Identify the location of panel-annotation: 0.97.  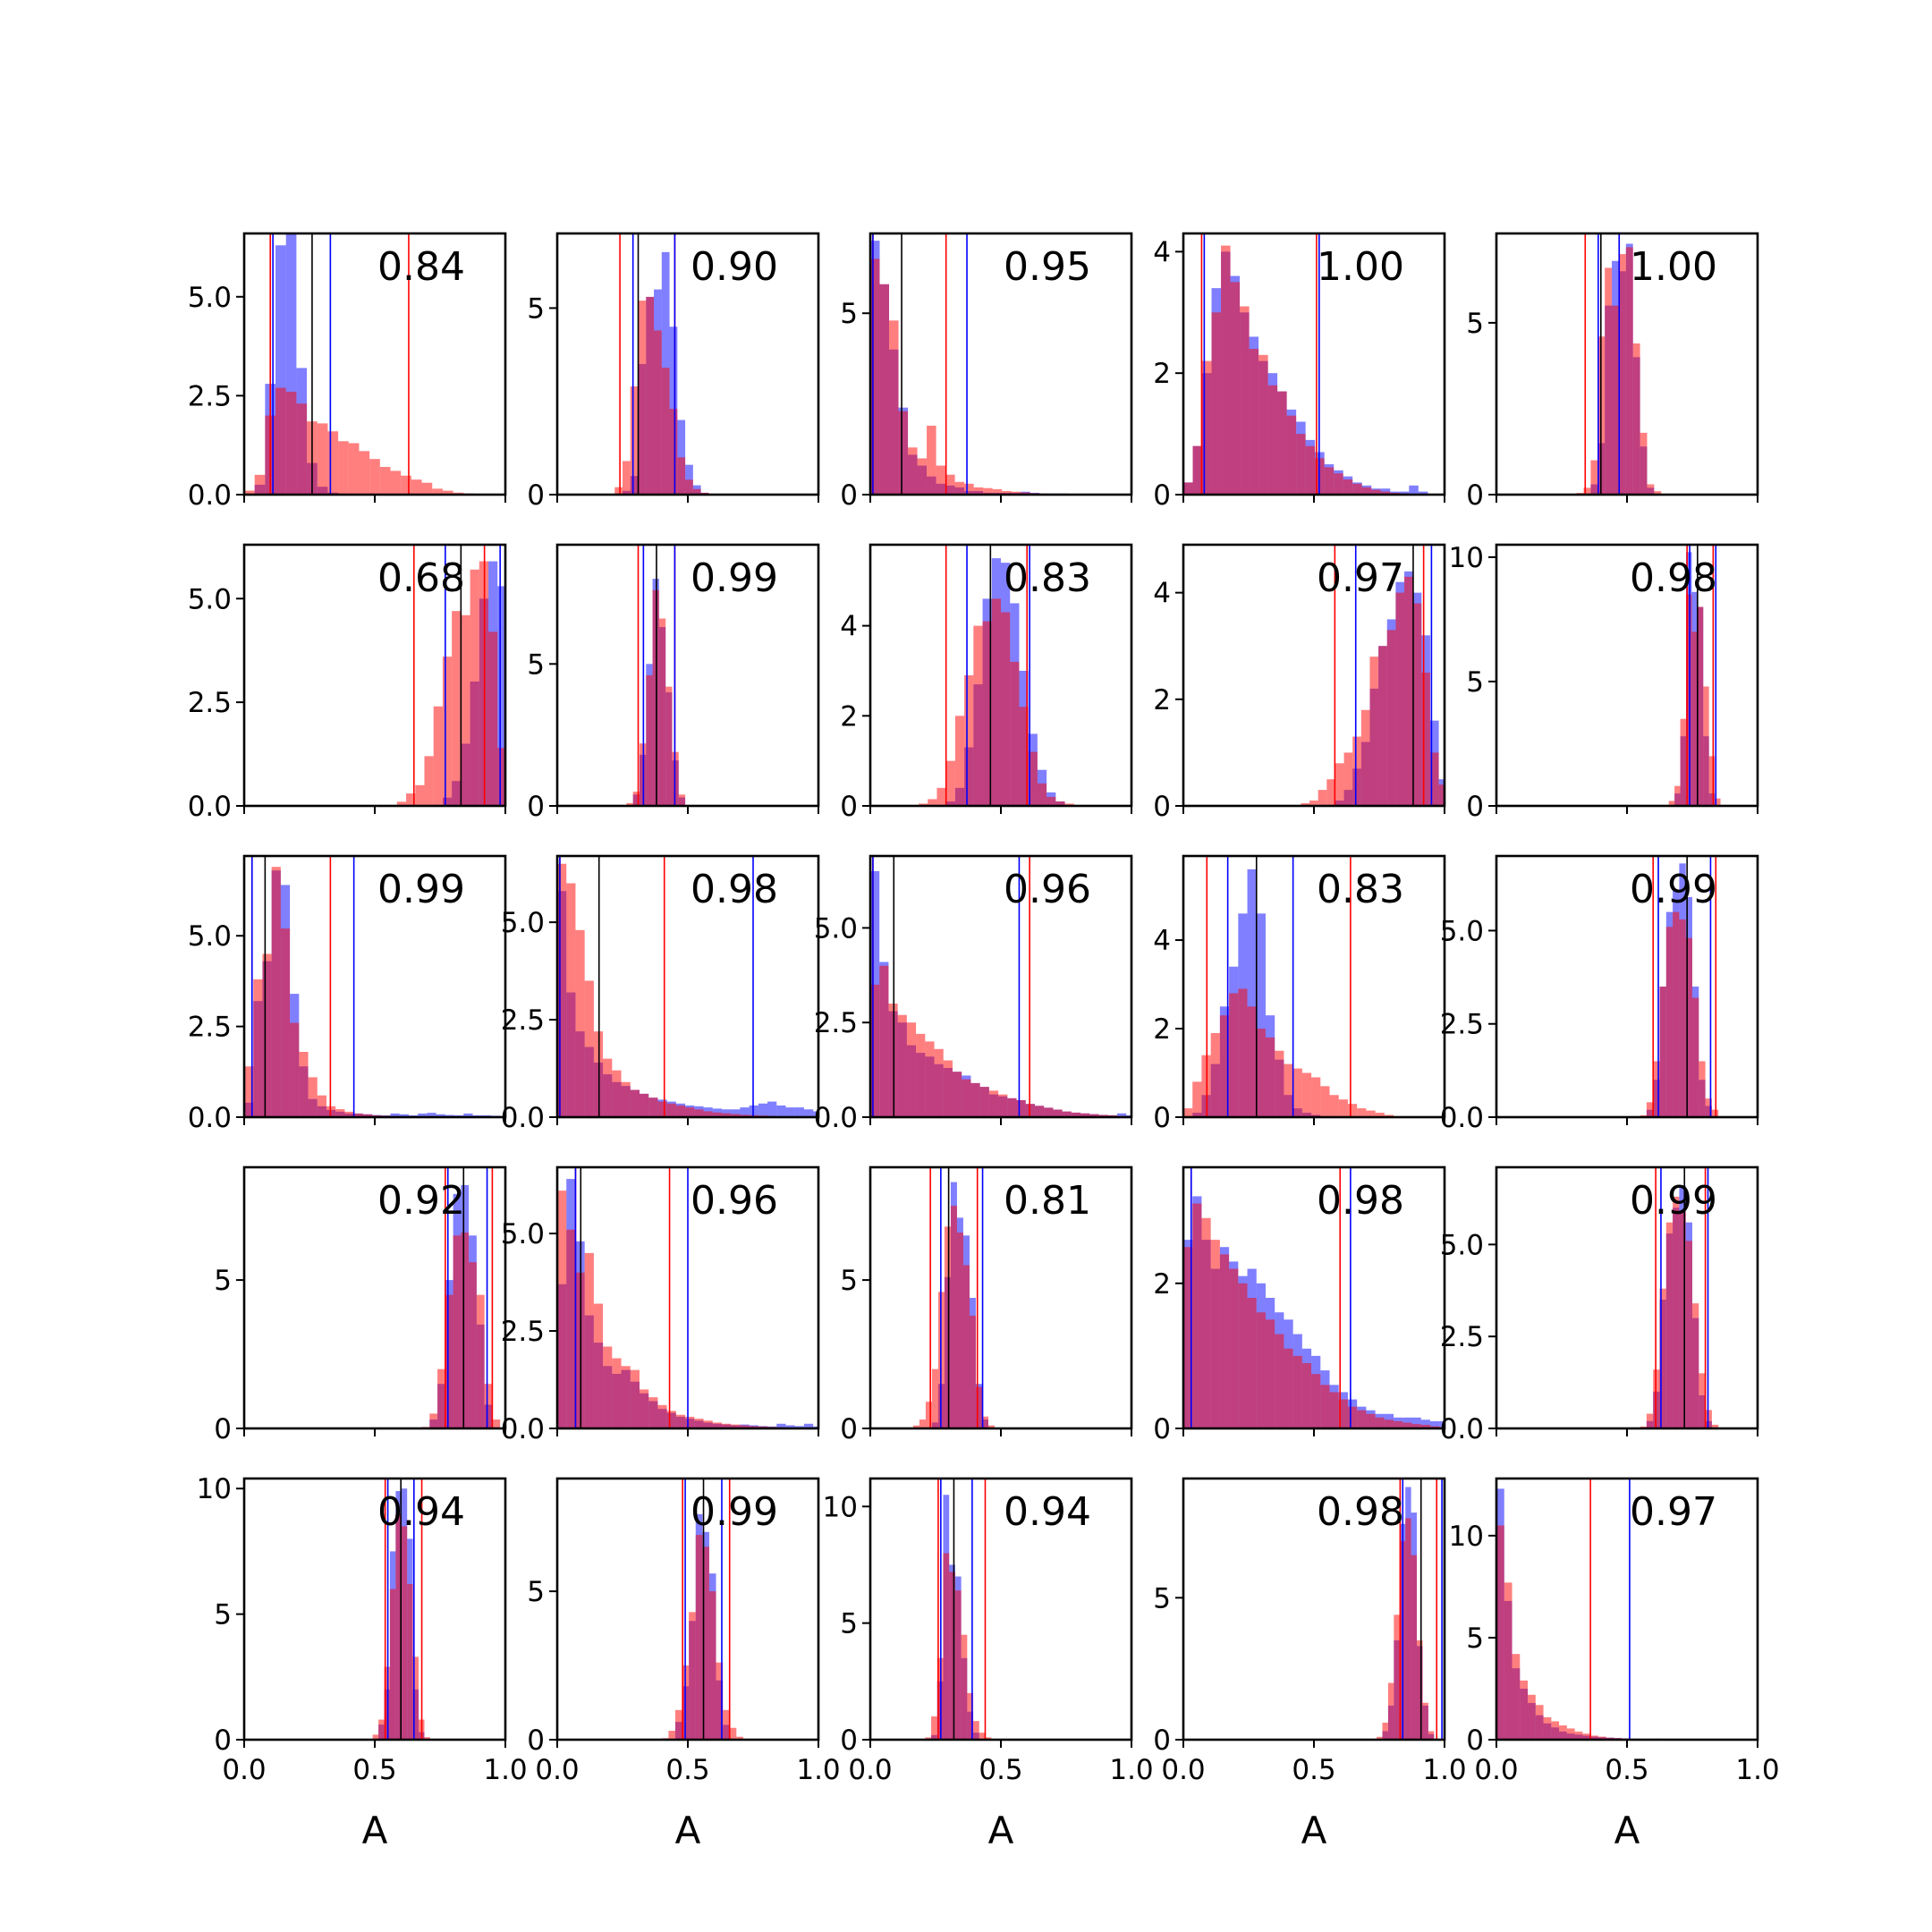
(1360, 578).